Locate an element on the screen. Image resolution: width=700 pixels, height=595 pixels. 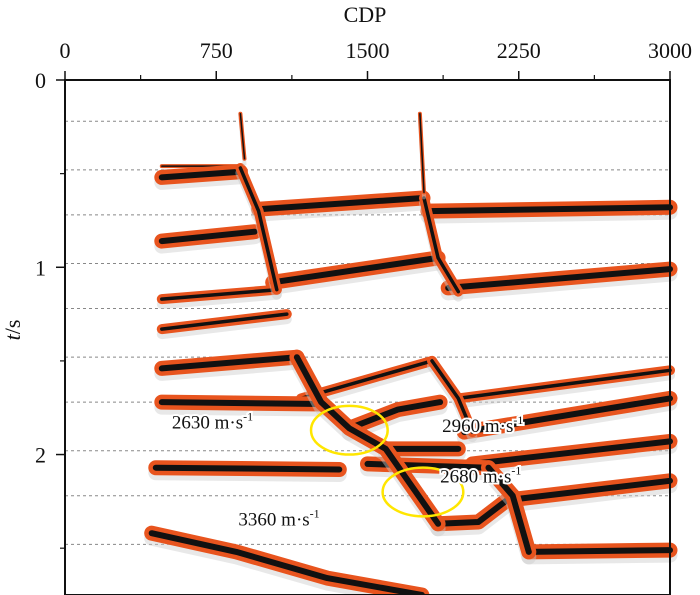
x-tick-label-0: 0 is located at coordinates (65, 50).